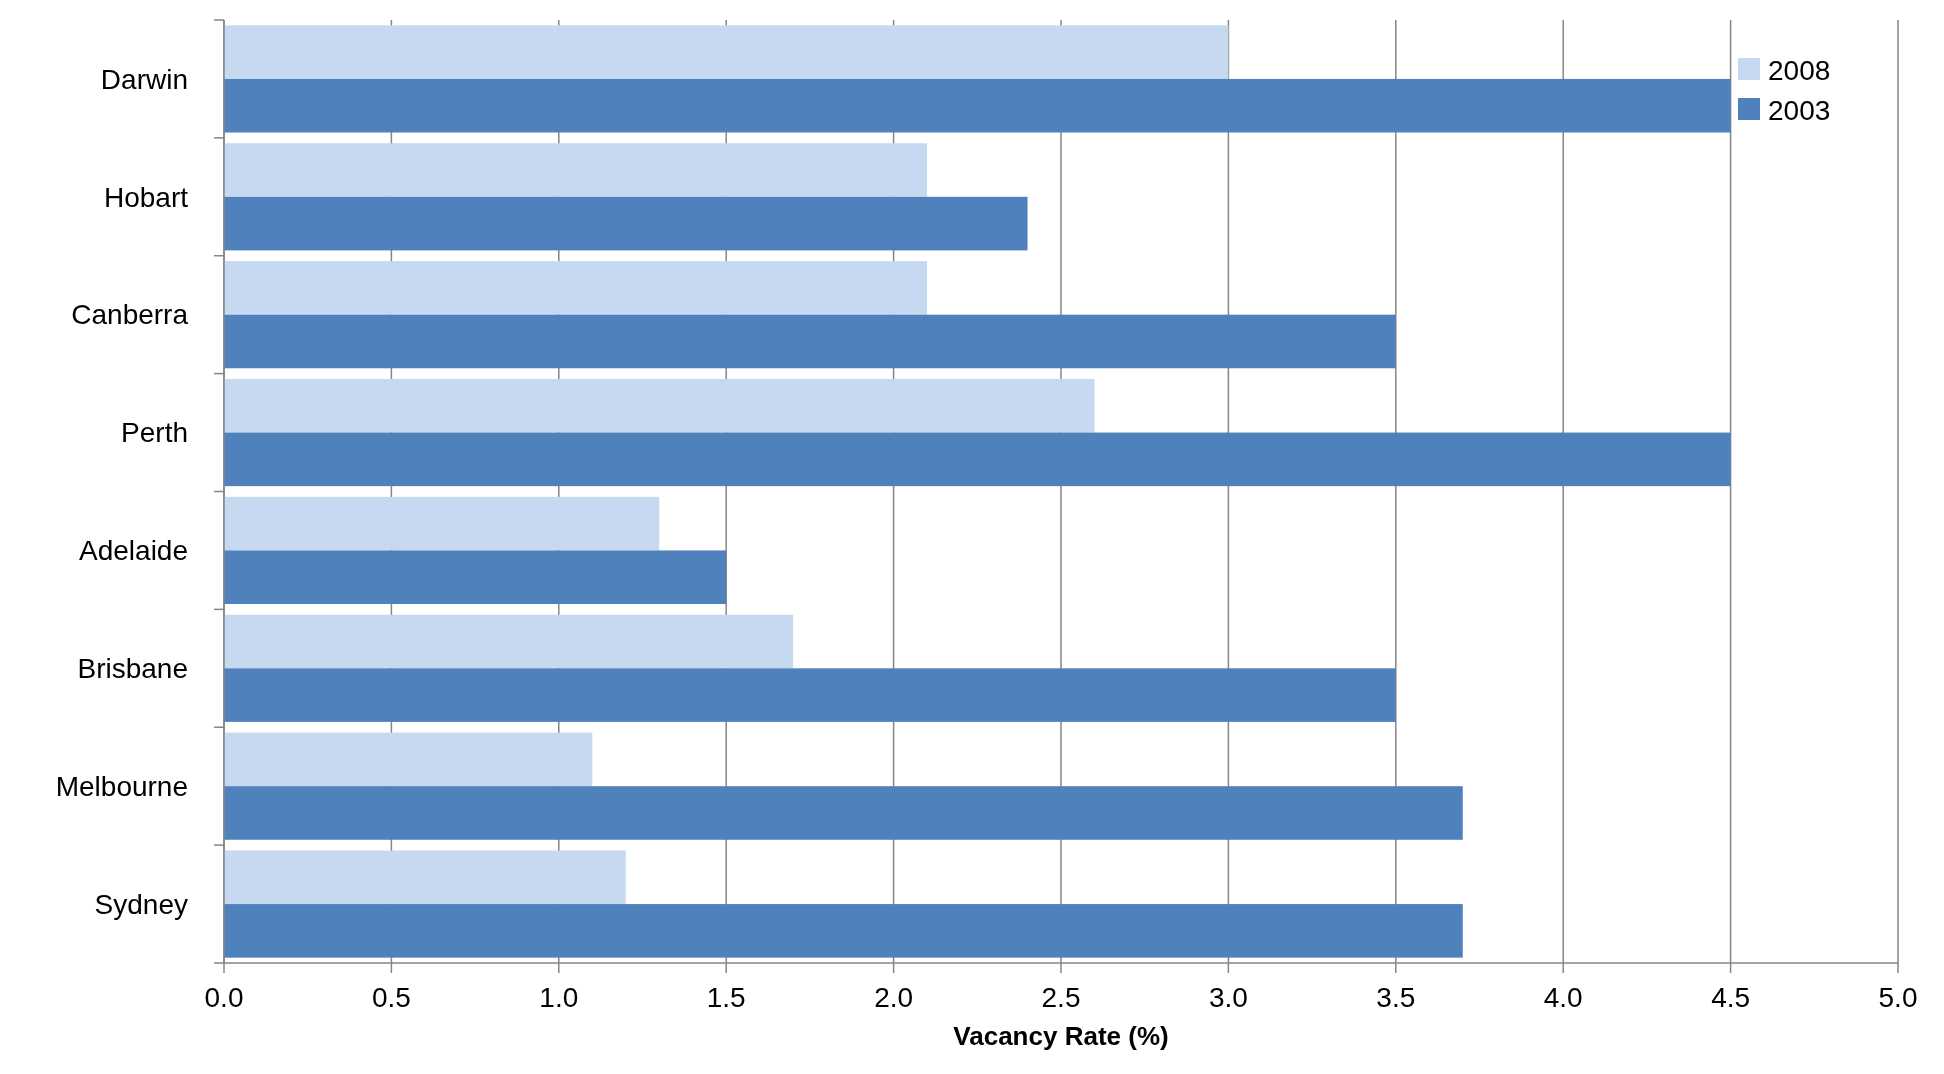 Image resolution: width=1944 pixels, height=1074 pixels. What do you see at coordinates (144, 79) in the screenshot?
I see `y-tick-label: Darwin` at bounding box center [144, 79].